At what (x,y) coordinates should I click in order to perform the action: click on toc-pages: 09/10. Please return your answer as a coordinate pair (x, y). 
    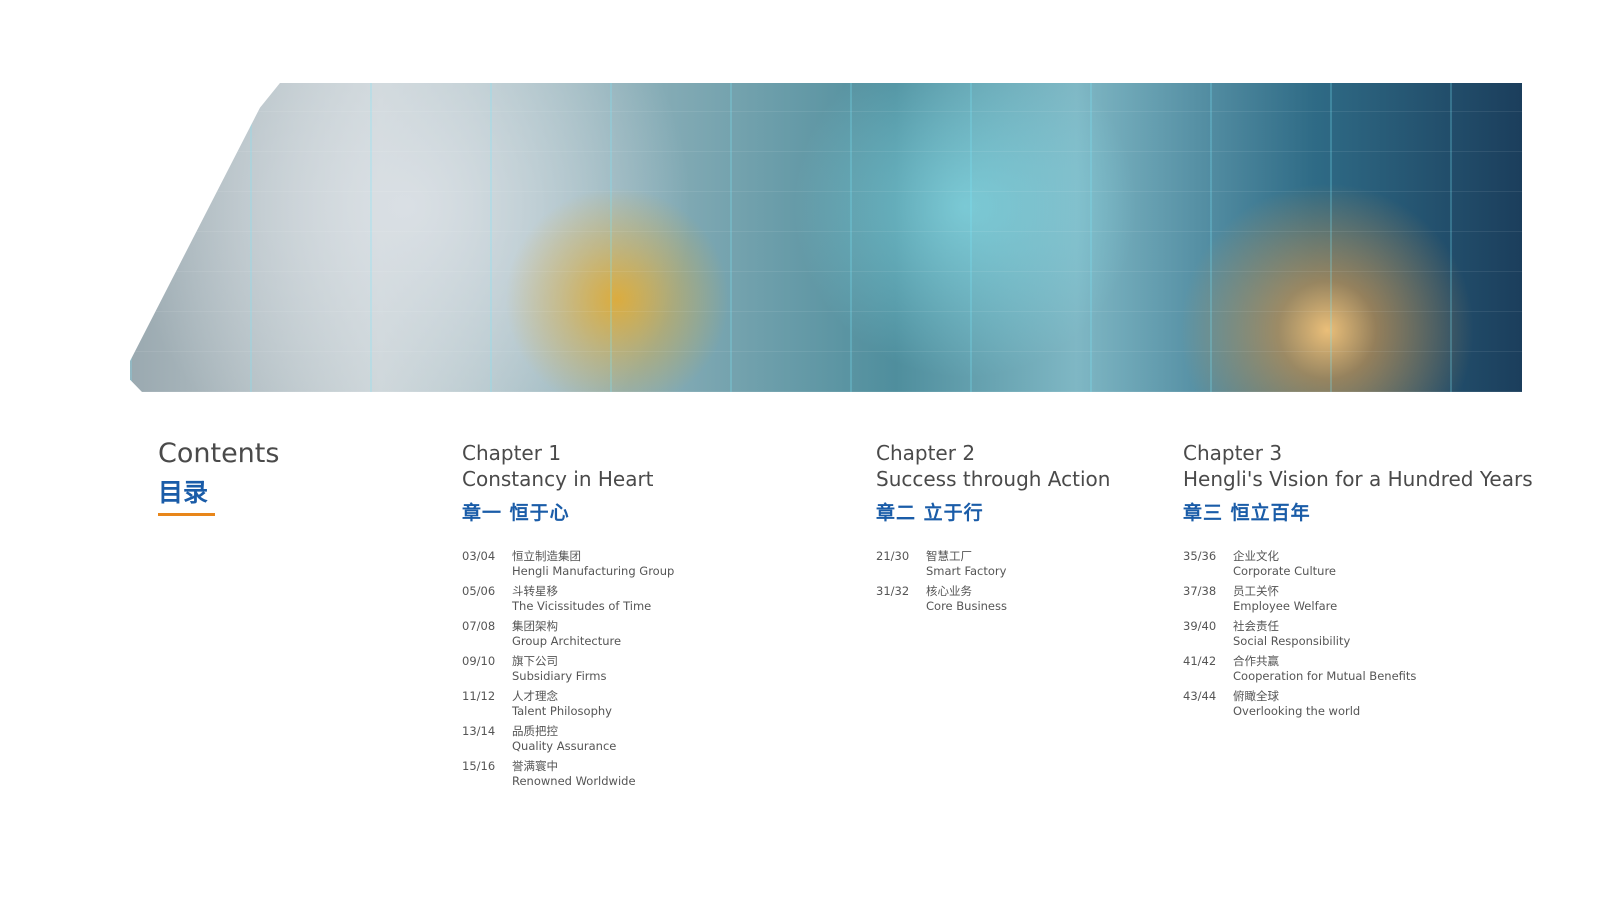
    Looking at the image, I should click on (479, 661).